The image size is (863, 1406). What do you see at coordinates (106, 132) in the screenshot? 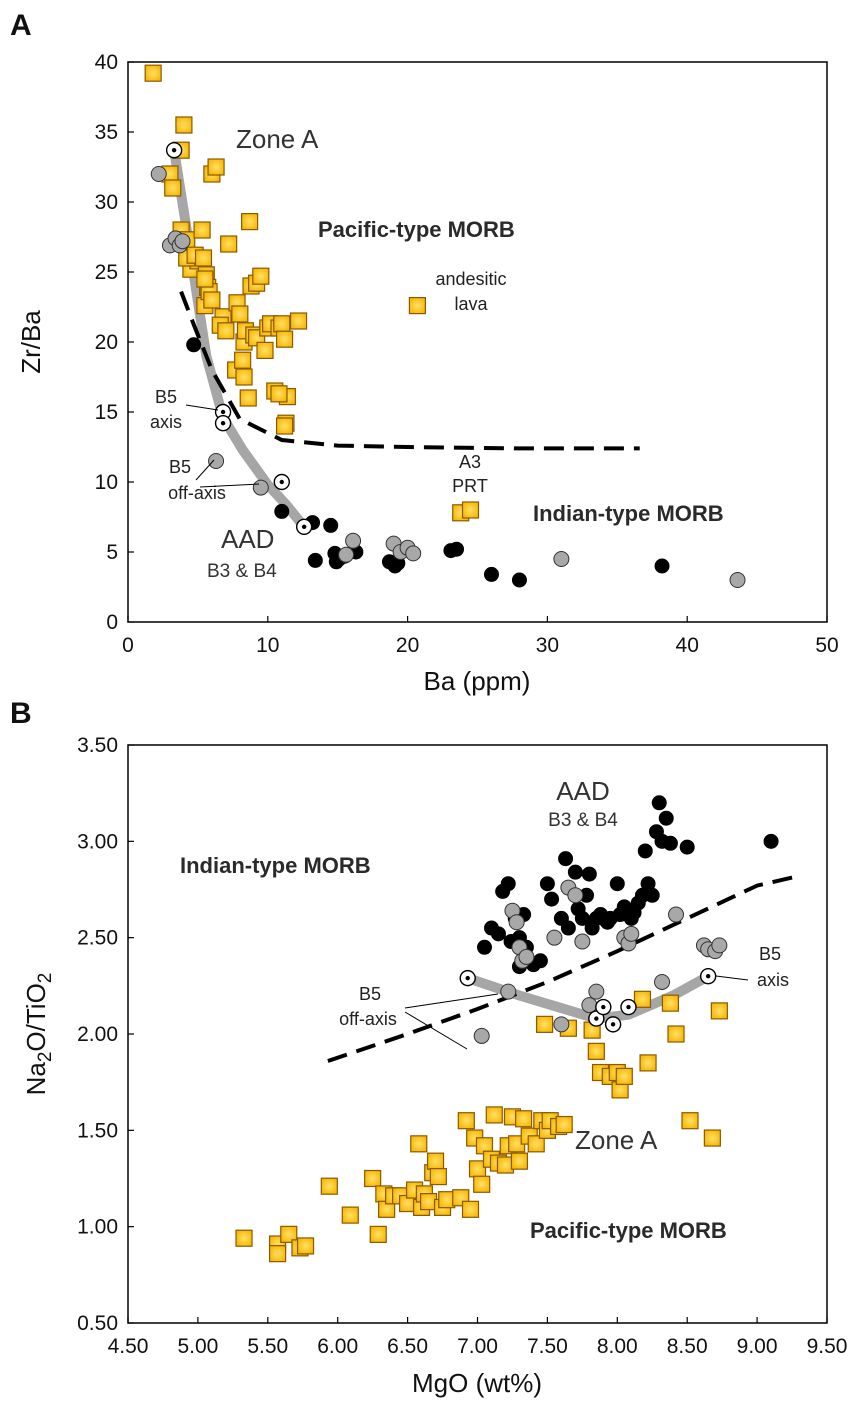
I see `panel-a-y-tick-label: 35` at bounding box center [106, 132].